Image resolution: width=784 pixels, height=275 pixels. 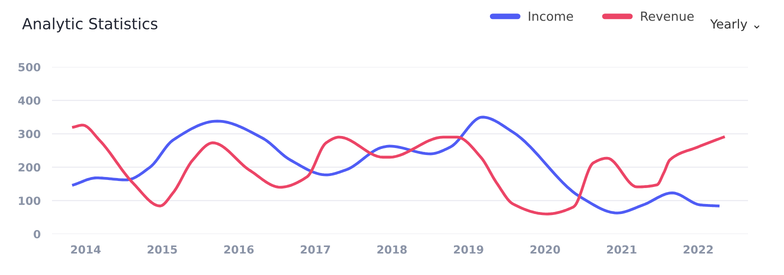 I want to click on x-tick-label: 2016, so click(x=239, y=249).